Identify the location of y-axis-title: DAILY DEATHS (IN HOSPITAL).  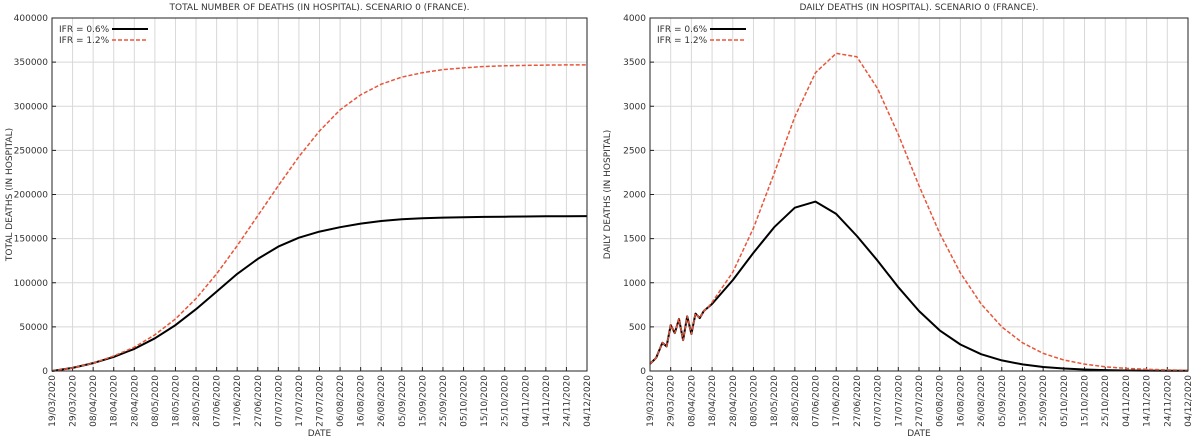
(608, 195).